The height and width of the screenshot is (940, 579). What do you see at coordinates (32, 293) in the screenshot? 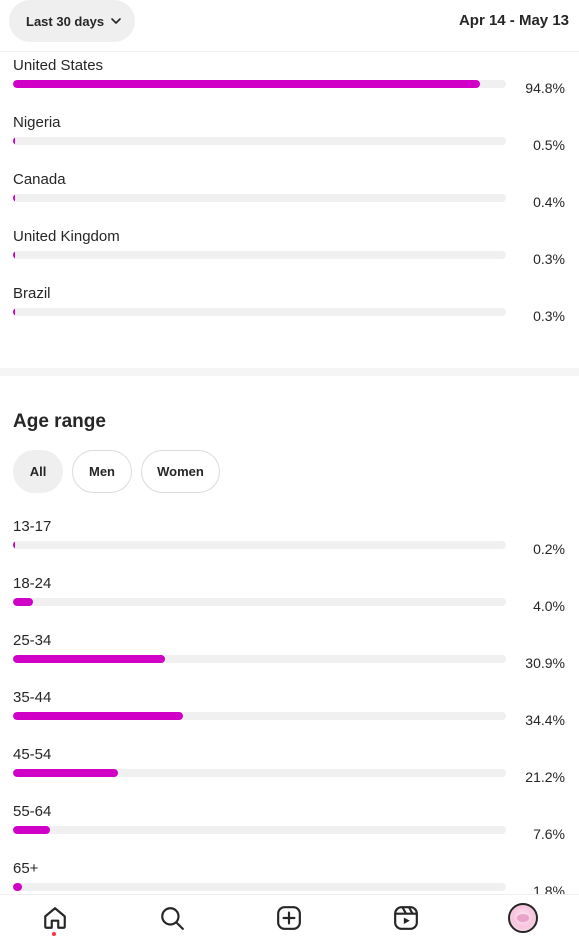
I see `country-label: Brazil` at bounding box center [32, 293].